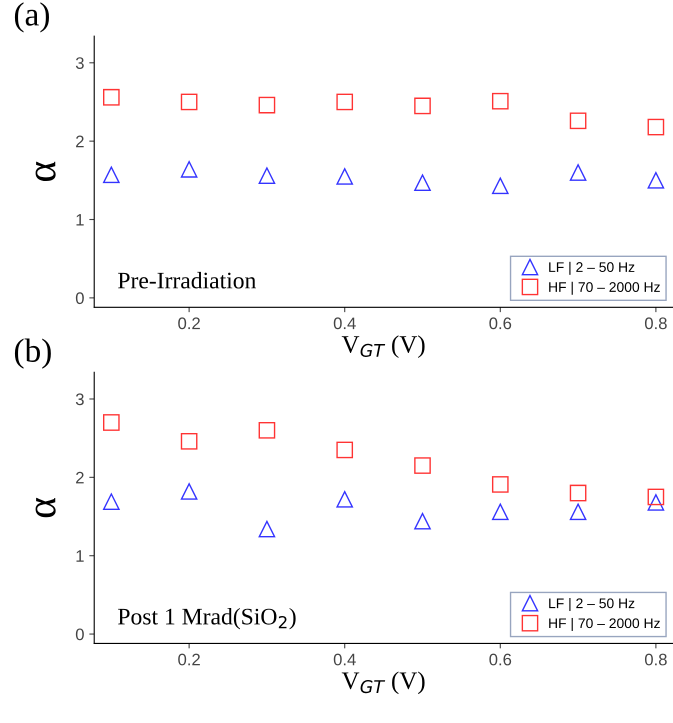 Image resolution: width=673 pixels, height=723 pixels. What do you see at coordinates (207, 619) in the screenshot?
I see `annotation: Post 1 Mrad(SiO$_{2}$)` at bounding box center [207, 619].